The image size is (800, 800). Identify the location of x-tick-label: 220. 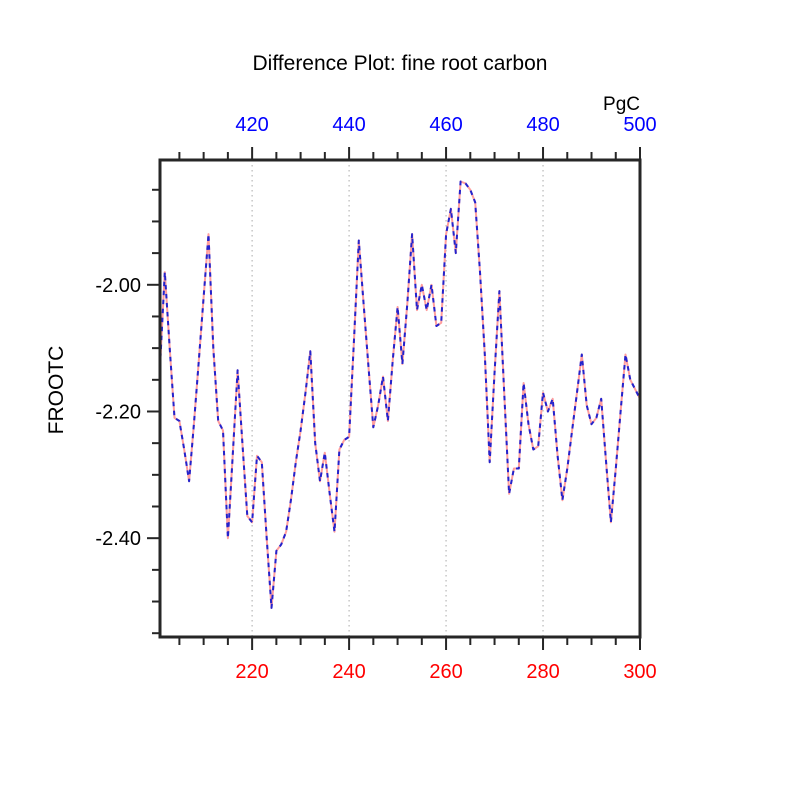
(251, 672).